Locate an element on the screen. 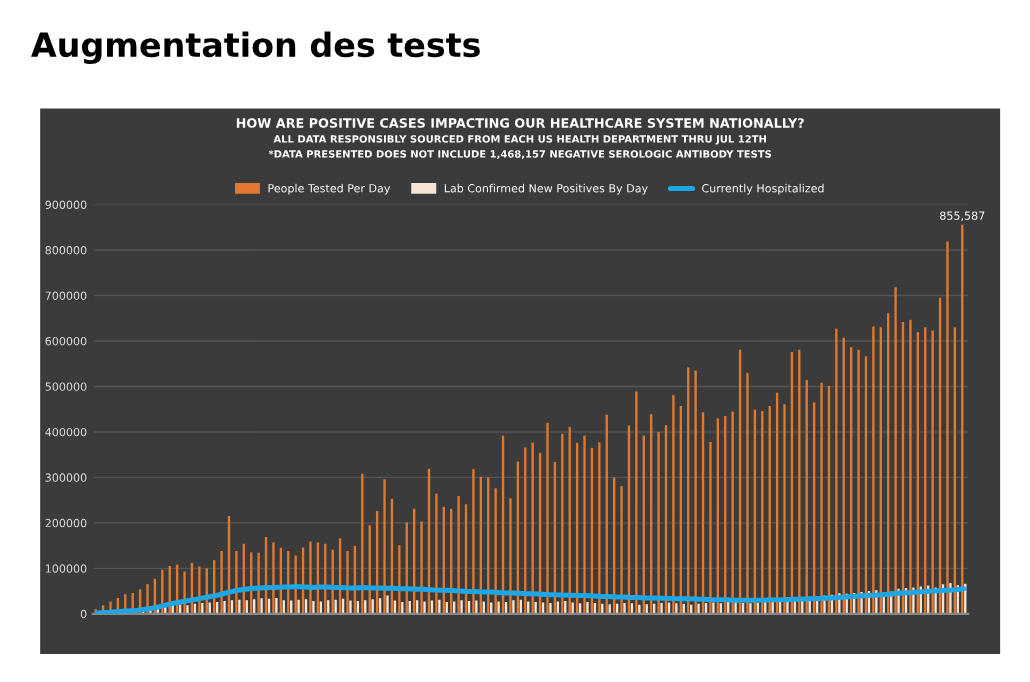  chart-title: Augmentation des tests is located at coordinates (255, 47).